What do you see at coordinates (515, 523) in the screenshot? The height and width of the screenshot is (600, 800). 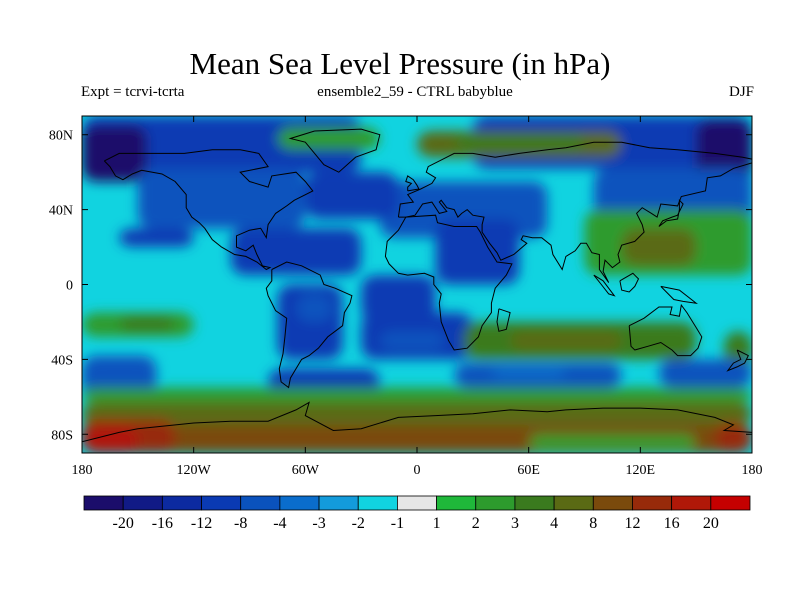 I see `colorbar-level-label: 3` at bounding box center [515, 523].